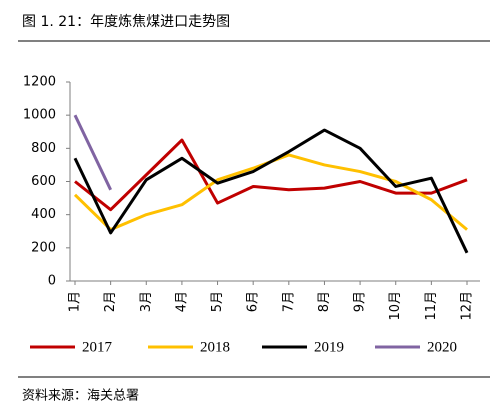  Describe the element at coordinates (360, 301) in the screenshot. I see `x-tick-label: 9月` at that location.